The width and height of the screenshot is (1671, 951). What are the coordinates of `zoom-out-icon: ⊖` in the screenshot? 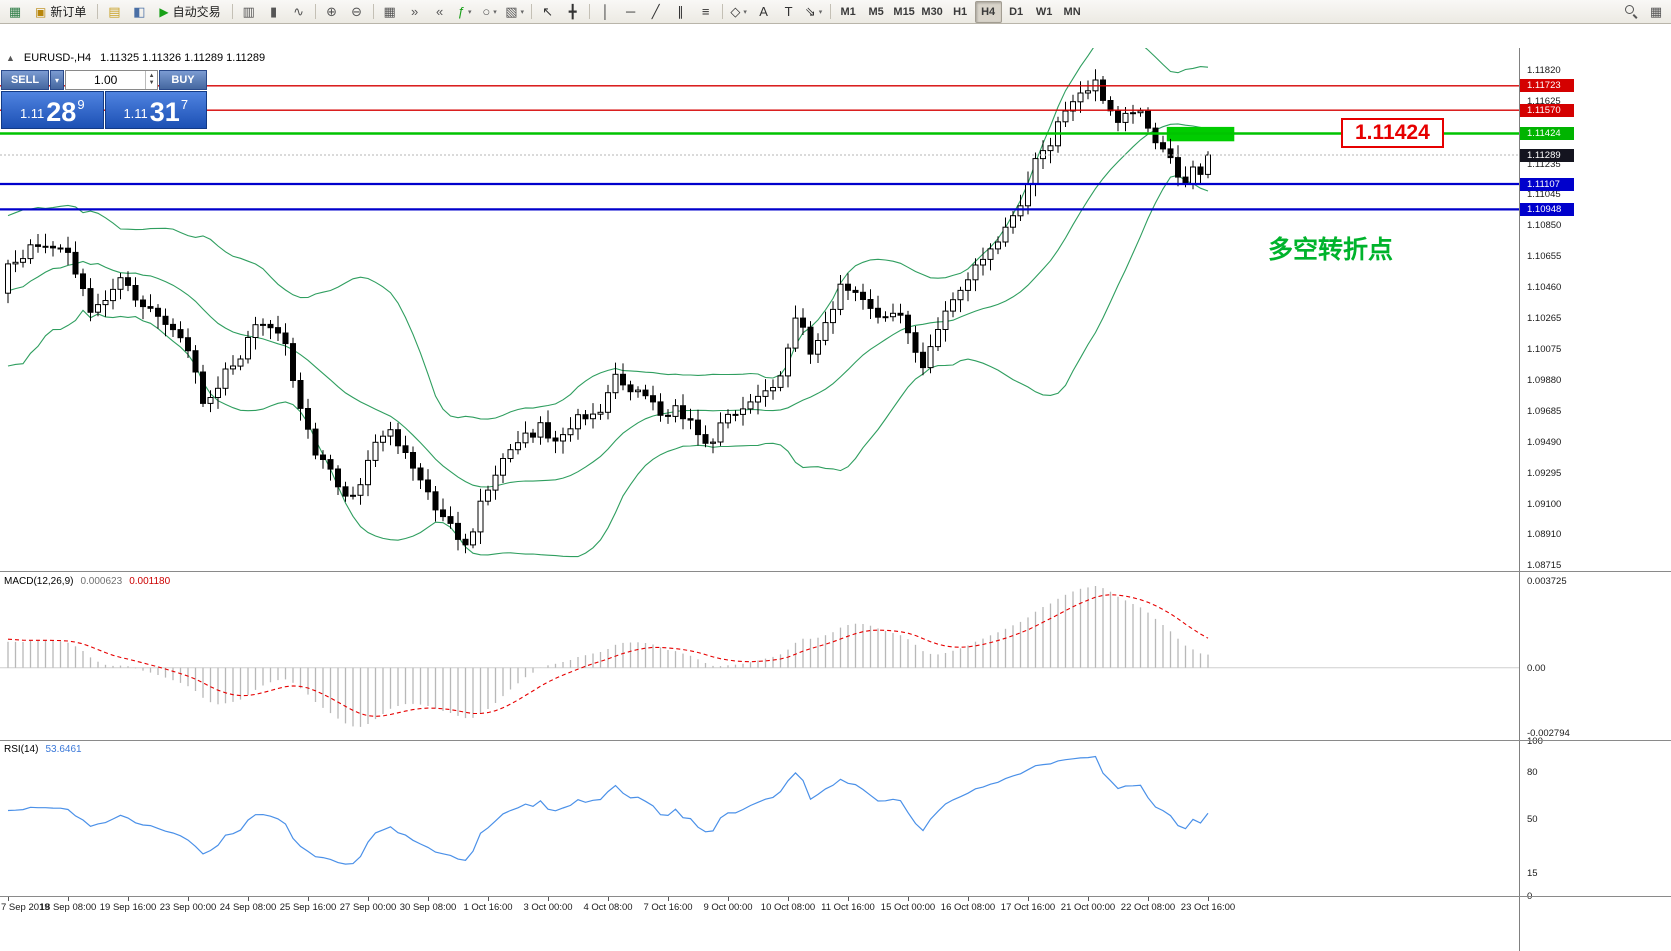 It's located at (357, 12).